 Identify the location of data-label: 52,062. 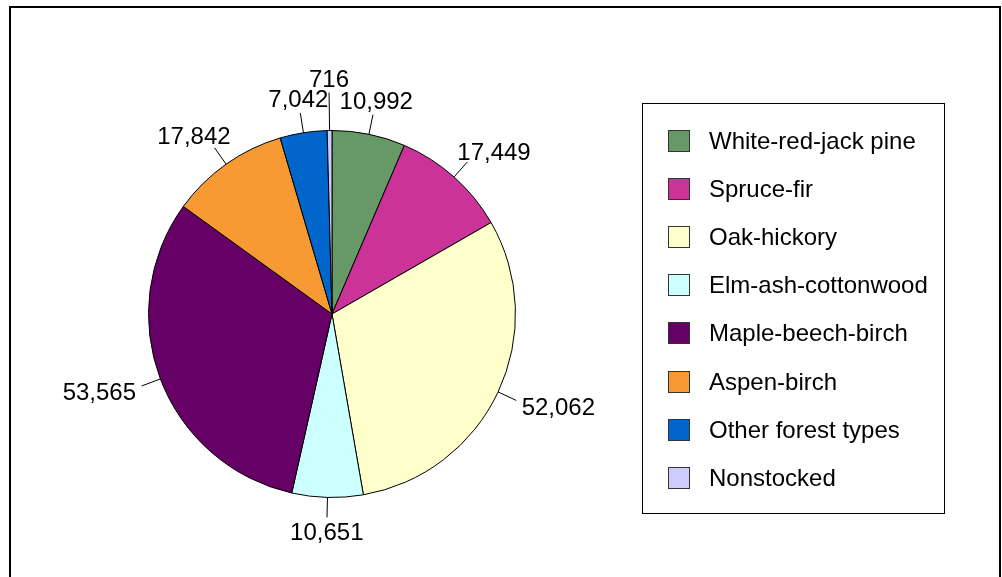
(558, 407).